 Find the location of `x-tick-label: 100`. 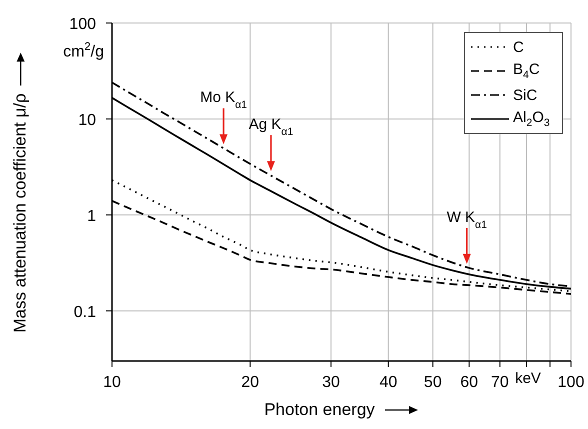

x-tick-label: 100 is located at coordinates (571, 382).